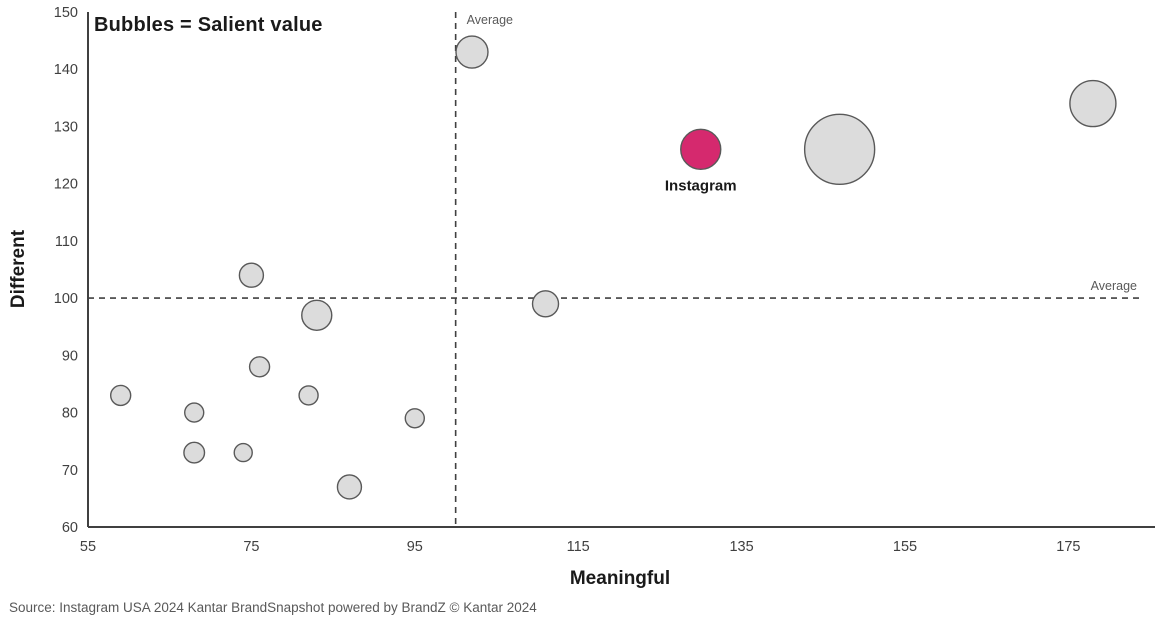 The width and height of the screenshot is (1173, 626). I want to click on y-tick-label: 120, so click(66, 185).